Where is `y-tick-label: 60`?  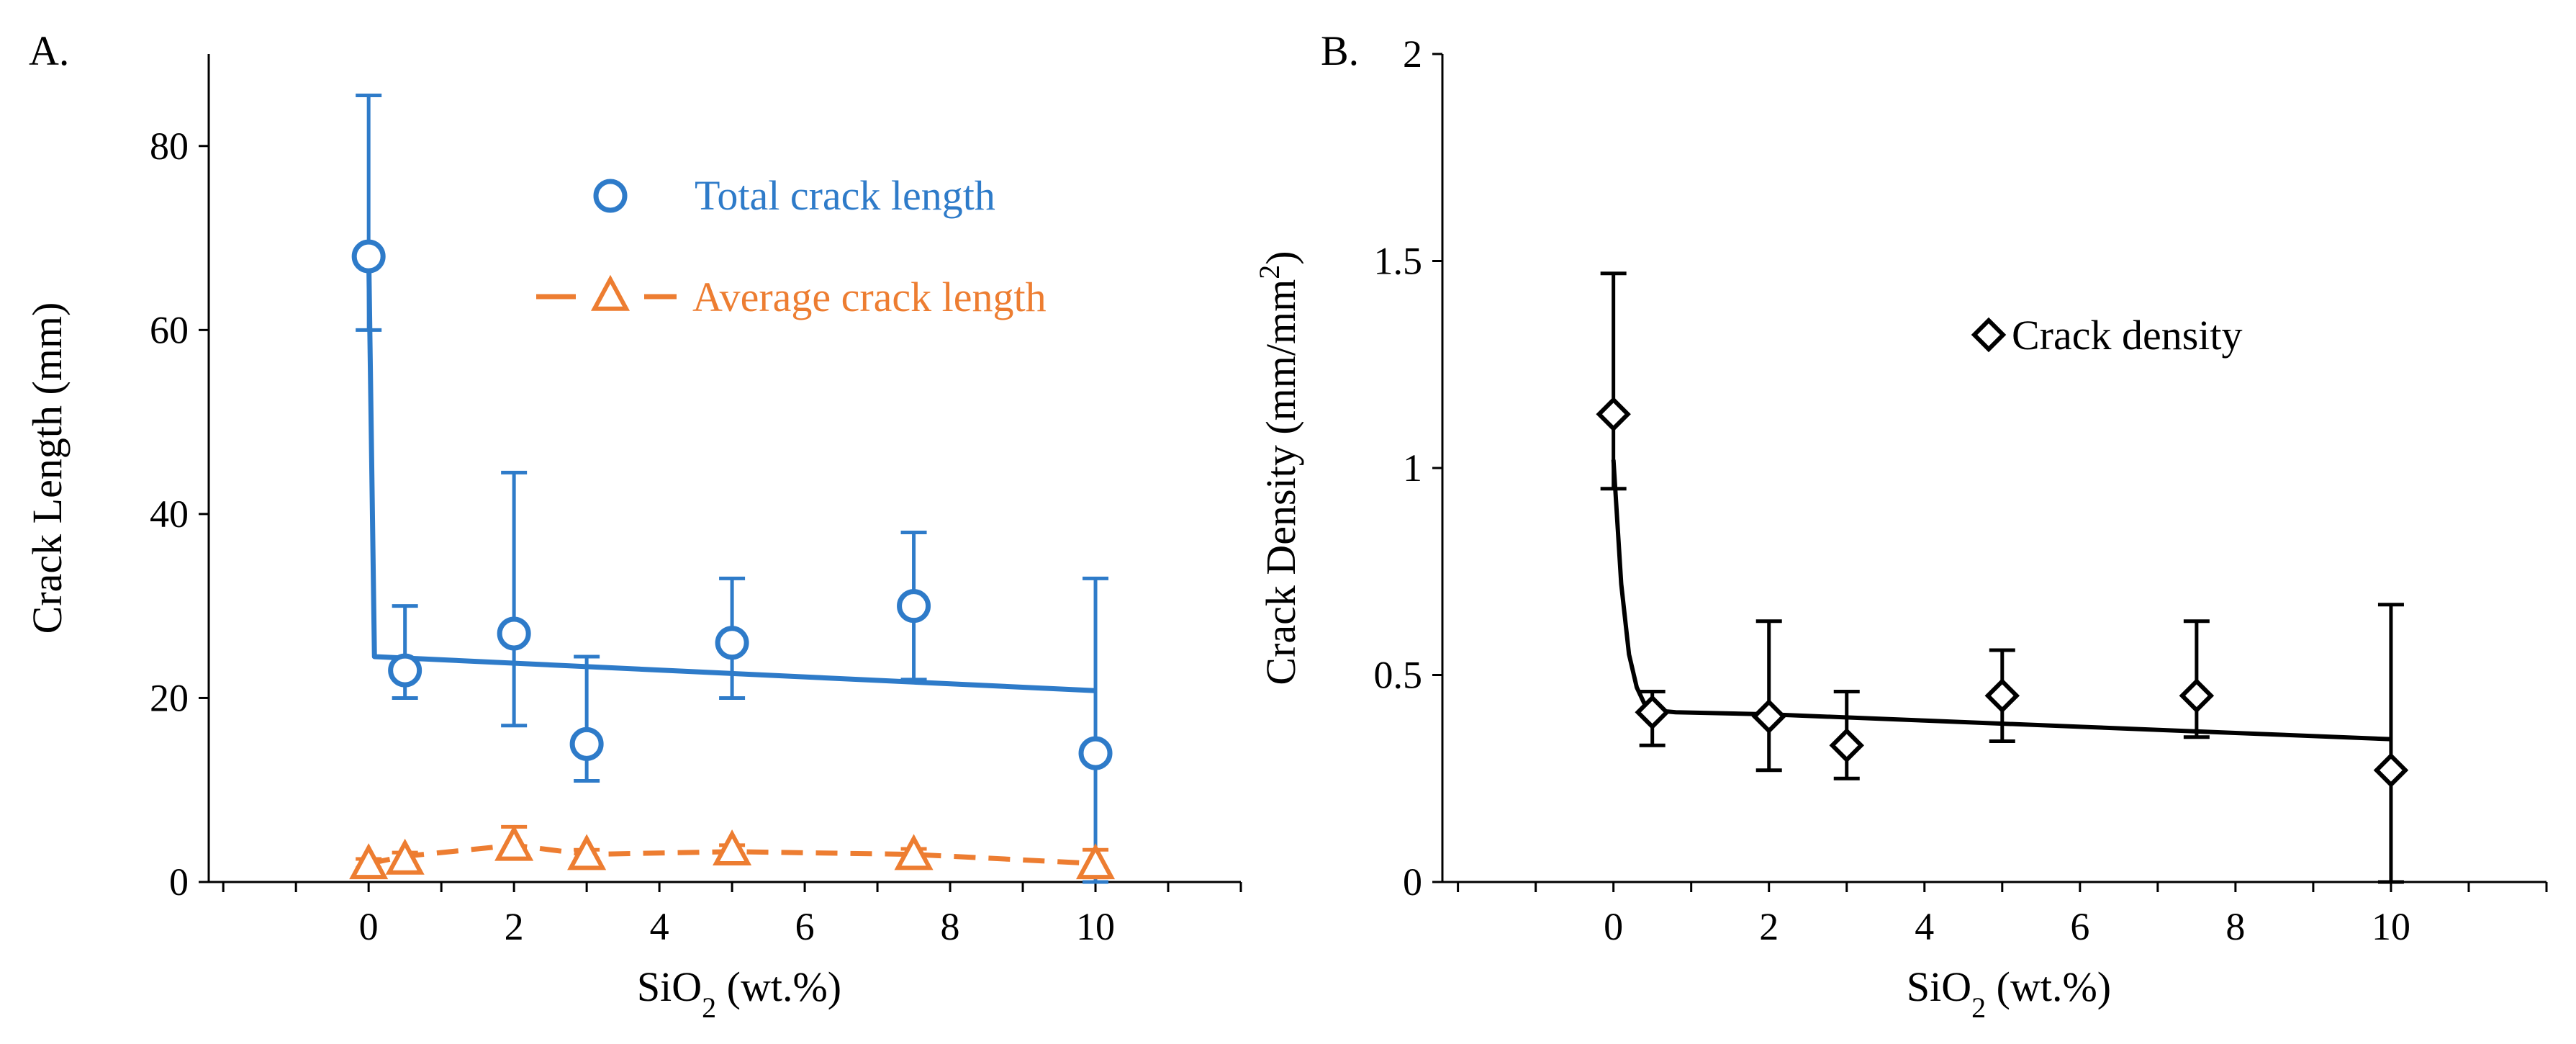 y-tick-label: 60 is located at coordinates (170, 329).